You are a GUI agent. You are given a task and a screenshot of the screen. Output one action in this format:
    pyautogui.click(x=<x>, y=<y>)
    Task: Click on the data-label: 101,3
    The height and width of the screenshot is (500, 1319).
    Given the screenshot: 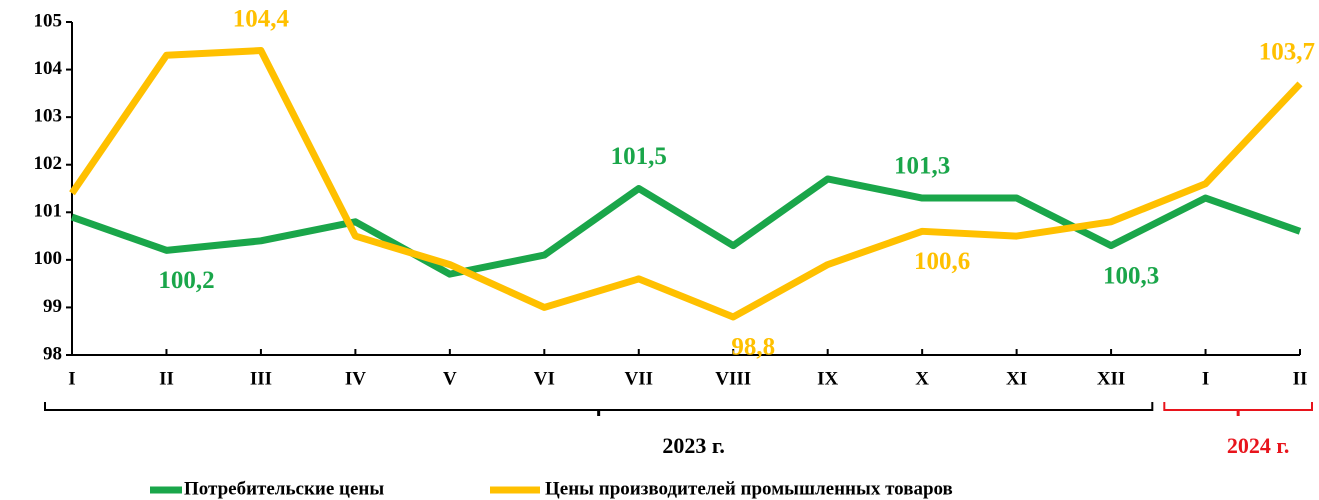 What is the action you would take?
    pyautogui.click(x=922, y=166)
    